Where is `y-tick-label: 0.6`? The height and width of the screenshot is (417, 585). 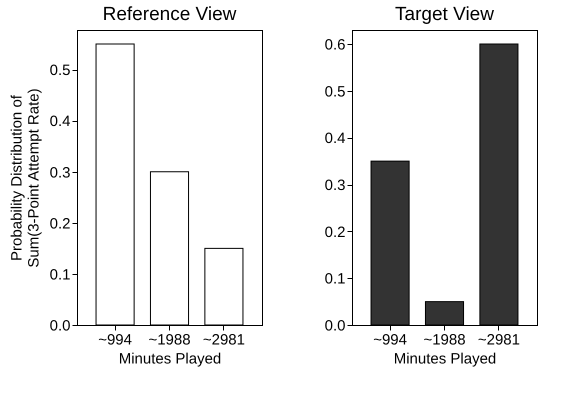 y-tick-label: 0.6 is located at coordinates (335, 45).